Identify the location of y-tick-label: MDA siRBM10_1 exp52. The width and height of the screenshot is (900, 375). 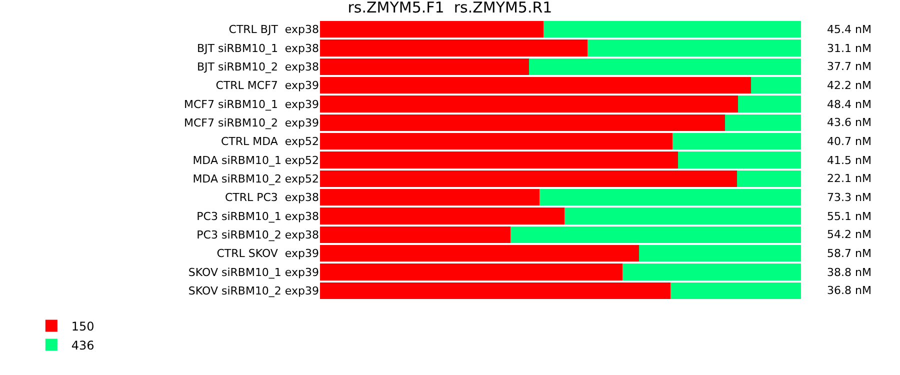
(255, 160).